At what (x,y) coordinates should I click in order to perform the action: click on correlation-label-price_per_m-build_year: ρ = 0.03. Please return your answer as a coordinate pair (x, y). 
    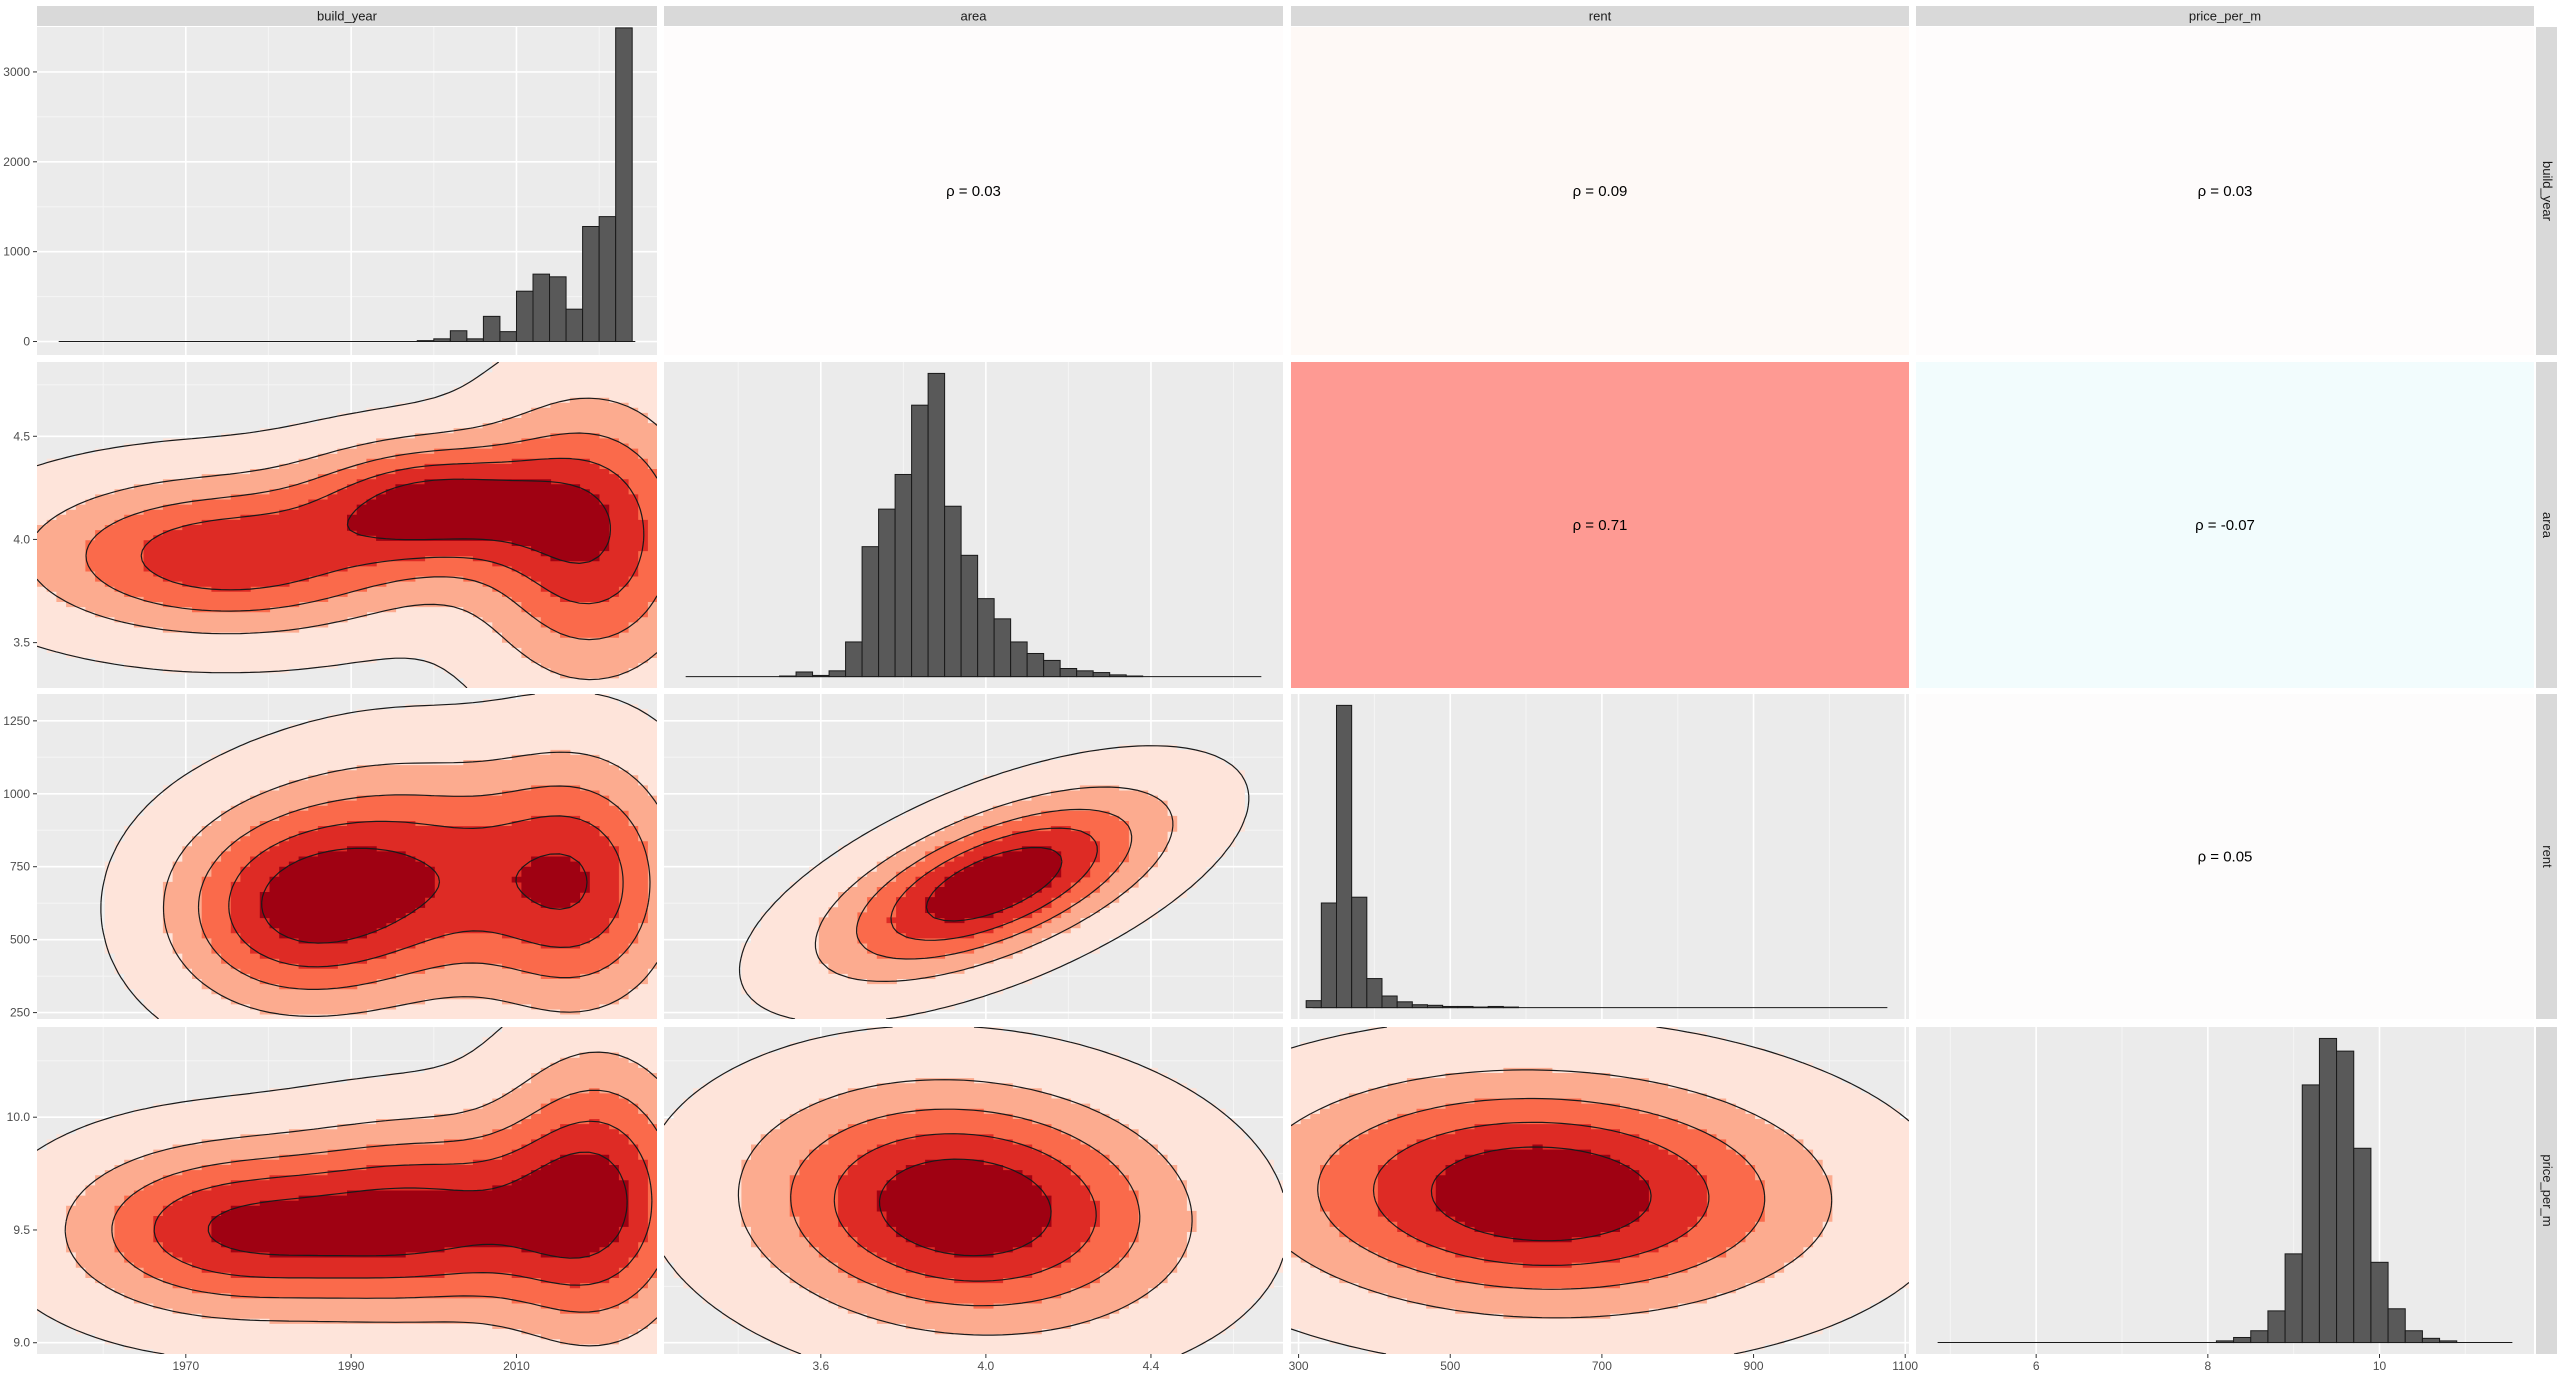
    Looking at the image, I should click on (2225, 191).